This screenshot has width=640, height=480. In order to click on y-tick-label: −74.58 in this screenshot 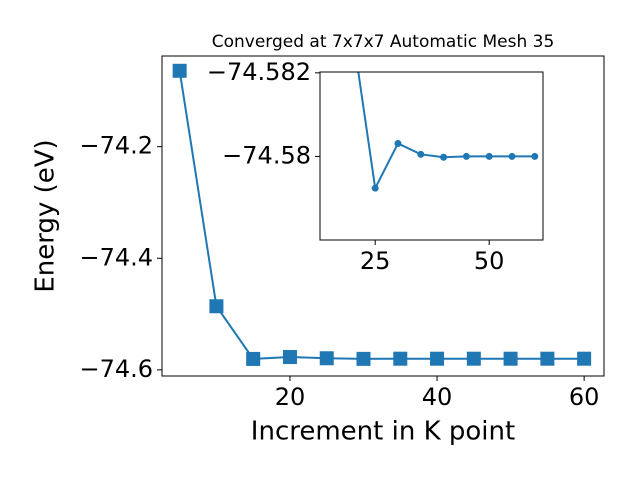, I will do `click(266, 155)`.